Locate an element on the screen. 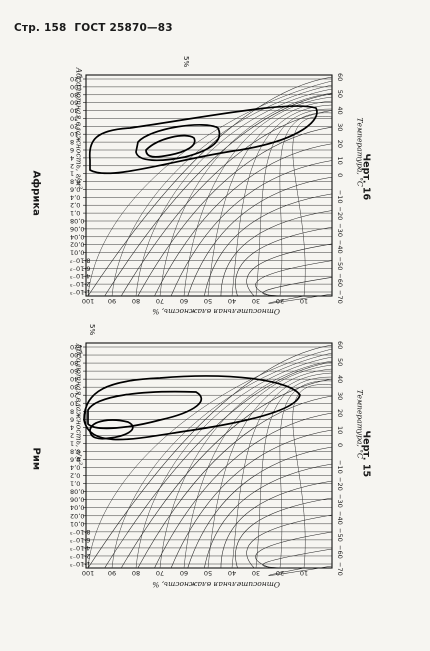 Image resolution: width=430 pixels, height=651 pixels. bottom-abs-tick-label: 4·10⁻³ is located at coordinates (80, 548).